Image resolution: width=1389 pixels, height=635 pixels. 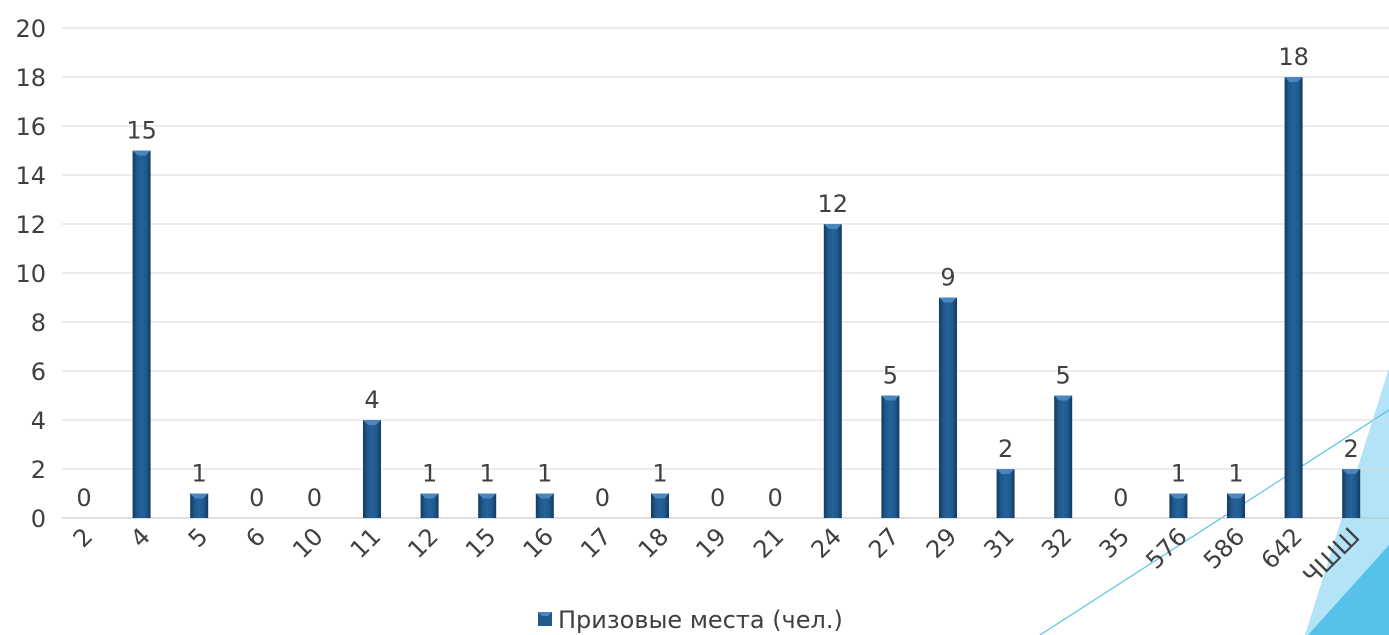 What do you see at coordinates (255, 537) in the screenshot?
I see `x-tick-label: 6` at bounding box center [255, 537].